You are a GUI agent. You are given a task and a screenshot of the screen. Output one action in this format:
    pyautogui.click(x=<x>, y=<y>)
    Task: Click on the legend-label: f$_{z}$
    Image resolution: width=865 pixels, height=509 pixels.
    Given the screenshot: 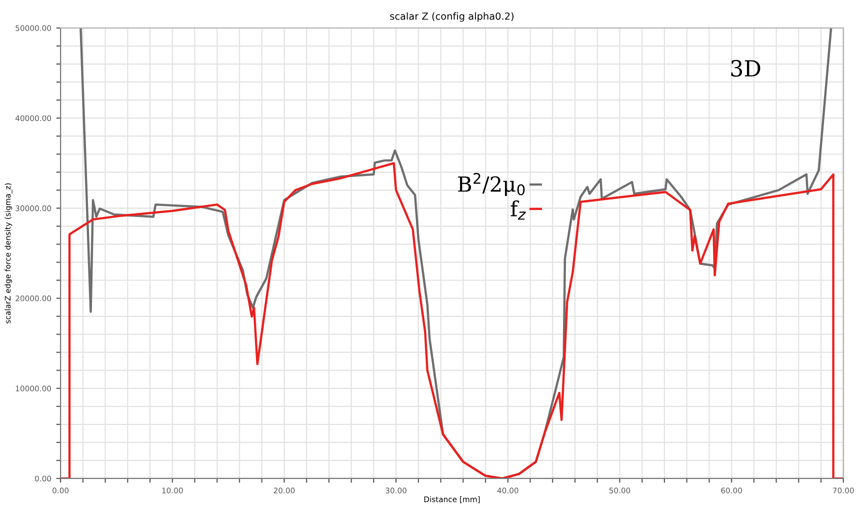 What is the action you would take?
    pyautogui.click(x=518, y=210)
    